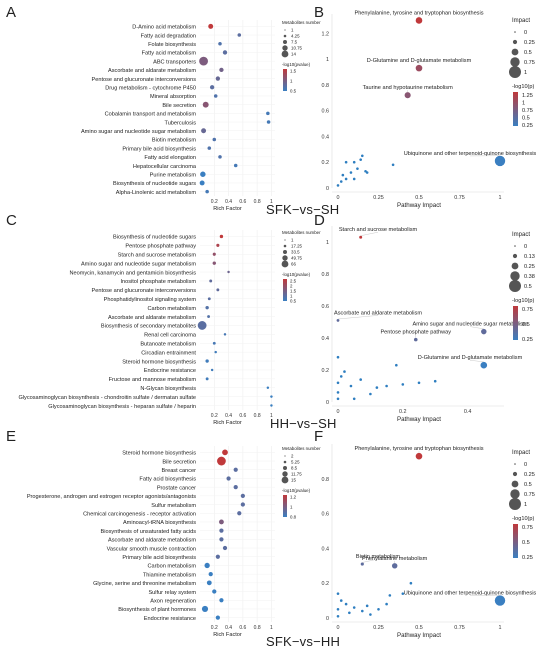 The height and width of the screenshot is (651, 550). Describe the element at coordinates (168, 353) in the screenshot. I see `category-label: Circadian entrainment` at that location.